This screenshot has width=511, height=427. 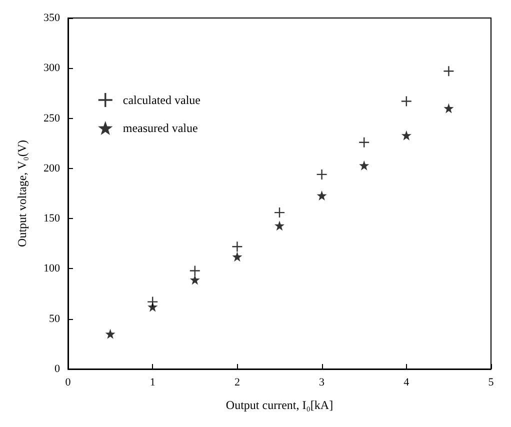 I want to click on x-tick-label: 4, so click(x=407, y=382).